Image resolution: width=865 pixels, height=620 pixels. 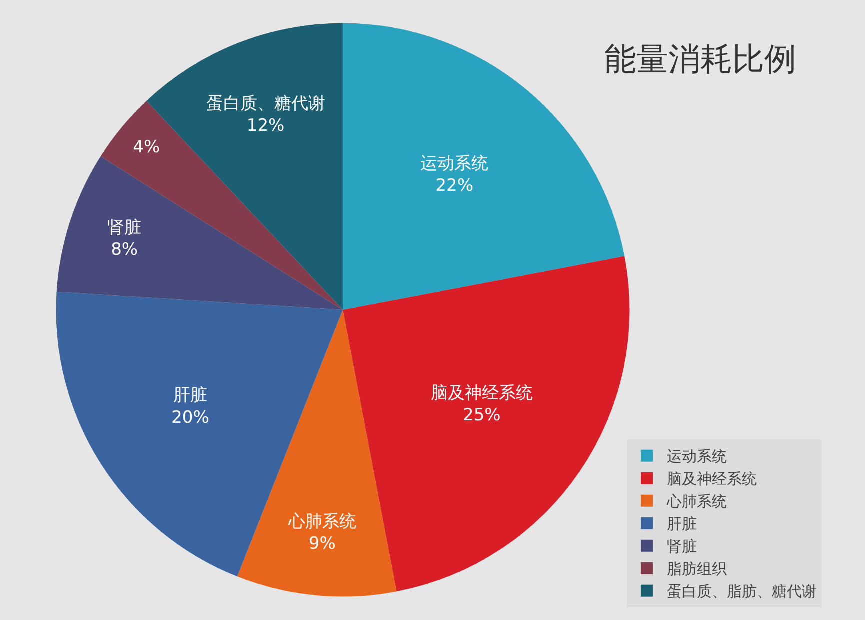 I want to click on data-label: 脑及神经系统 25%, so click(x=481, y=404).